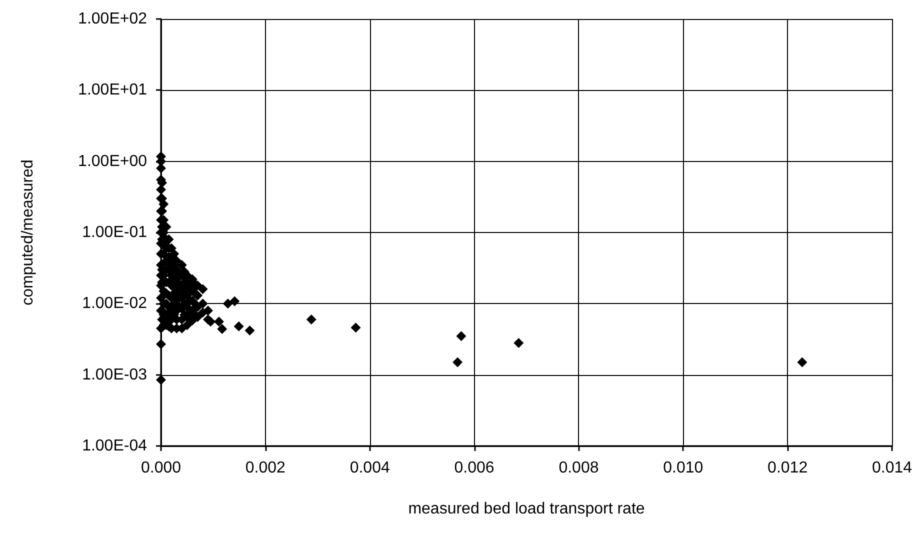 The height and width of the screenshot is (558, 921). Describe the element at coordinates (370, 468) in the screenshot. I see `x-tick-label: 0.004` at that location.